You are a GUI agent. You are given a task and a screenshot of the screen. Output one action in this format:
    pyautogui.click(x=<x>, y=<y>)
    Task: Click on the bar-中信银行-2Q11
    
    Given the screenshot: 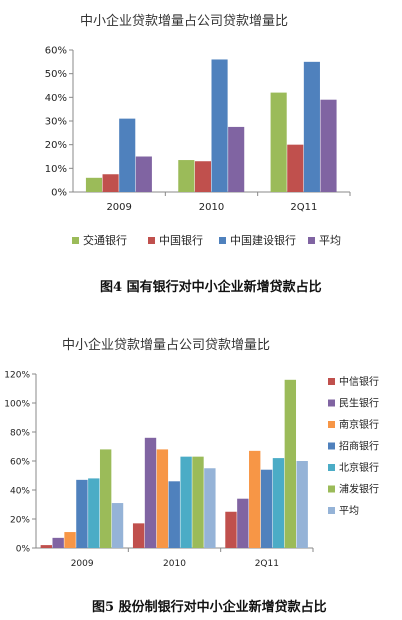 What is the action you would take?
    pyautogui.click(x=231, y=529)
    